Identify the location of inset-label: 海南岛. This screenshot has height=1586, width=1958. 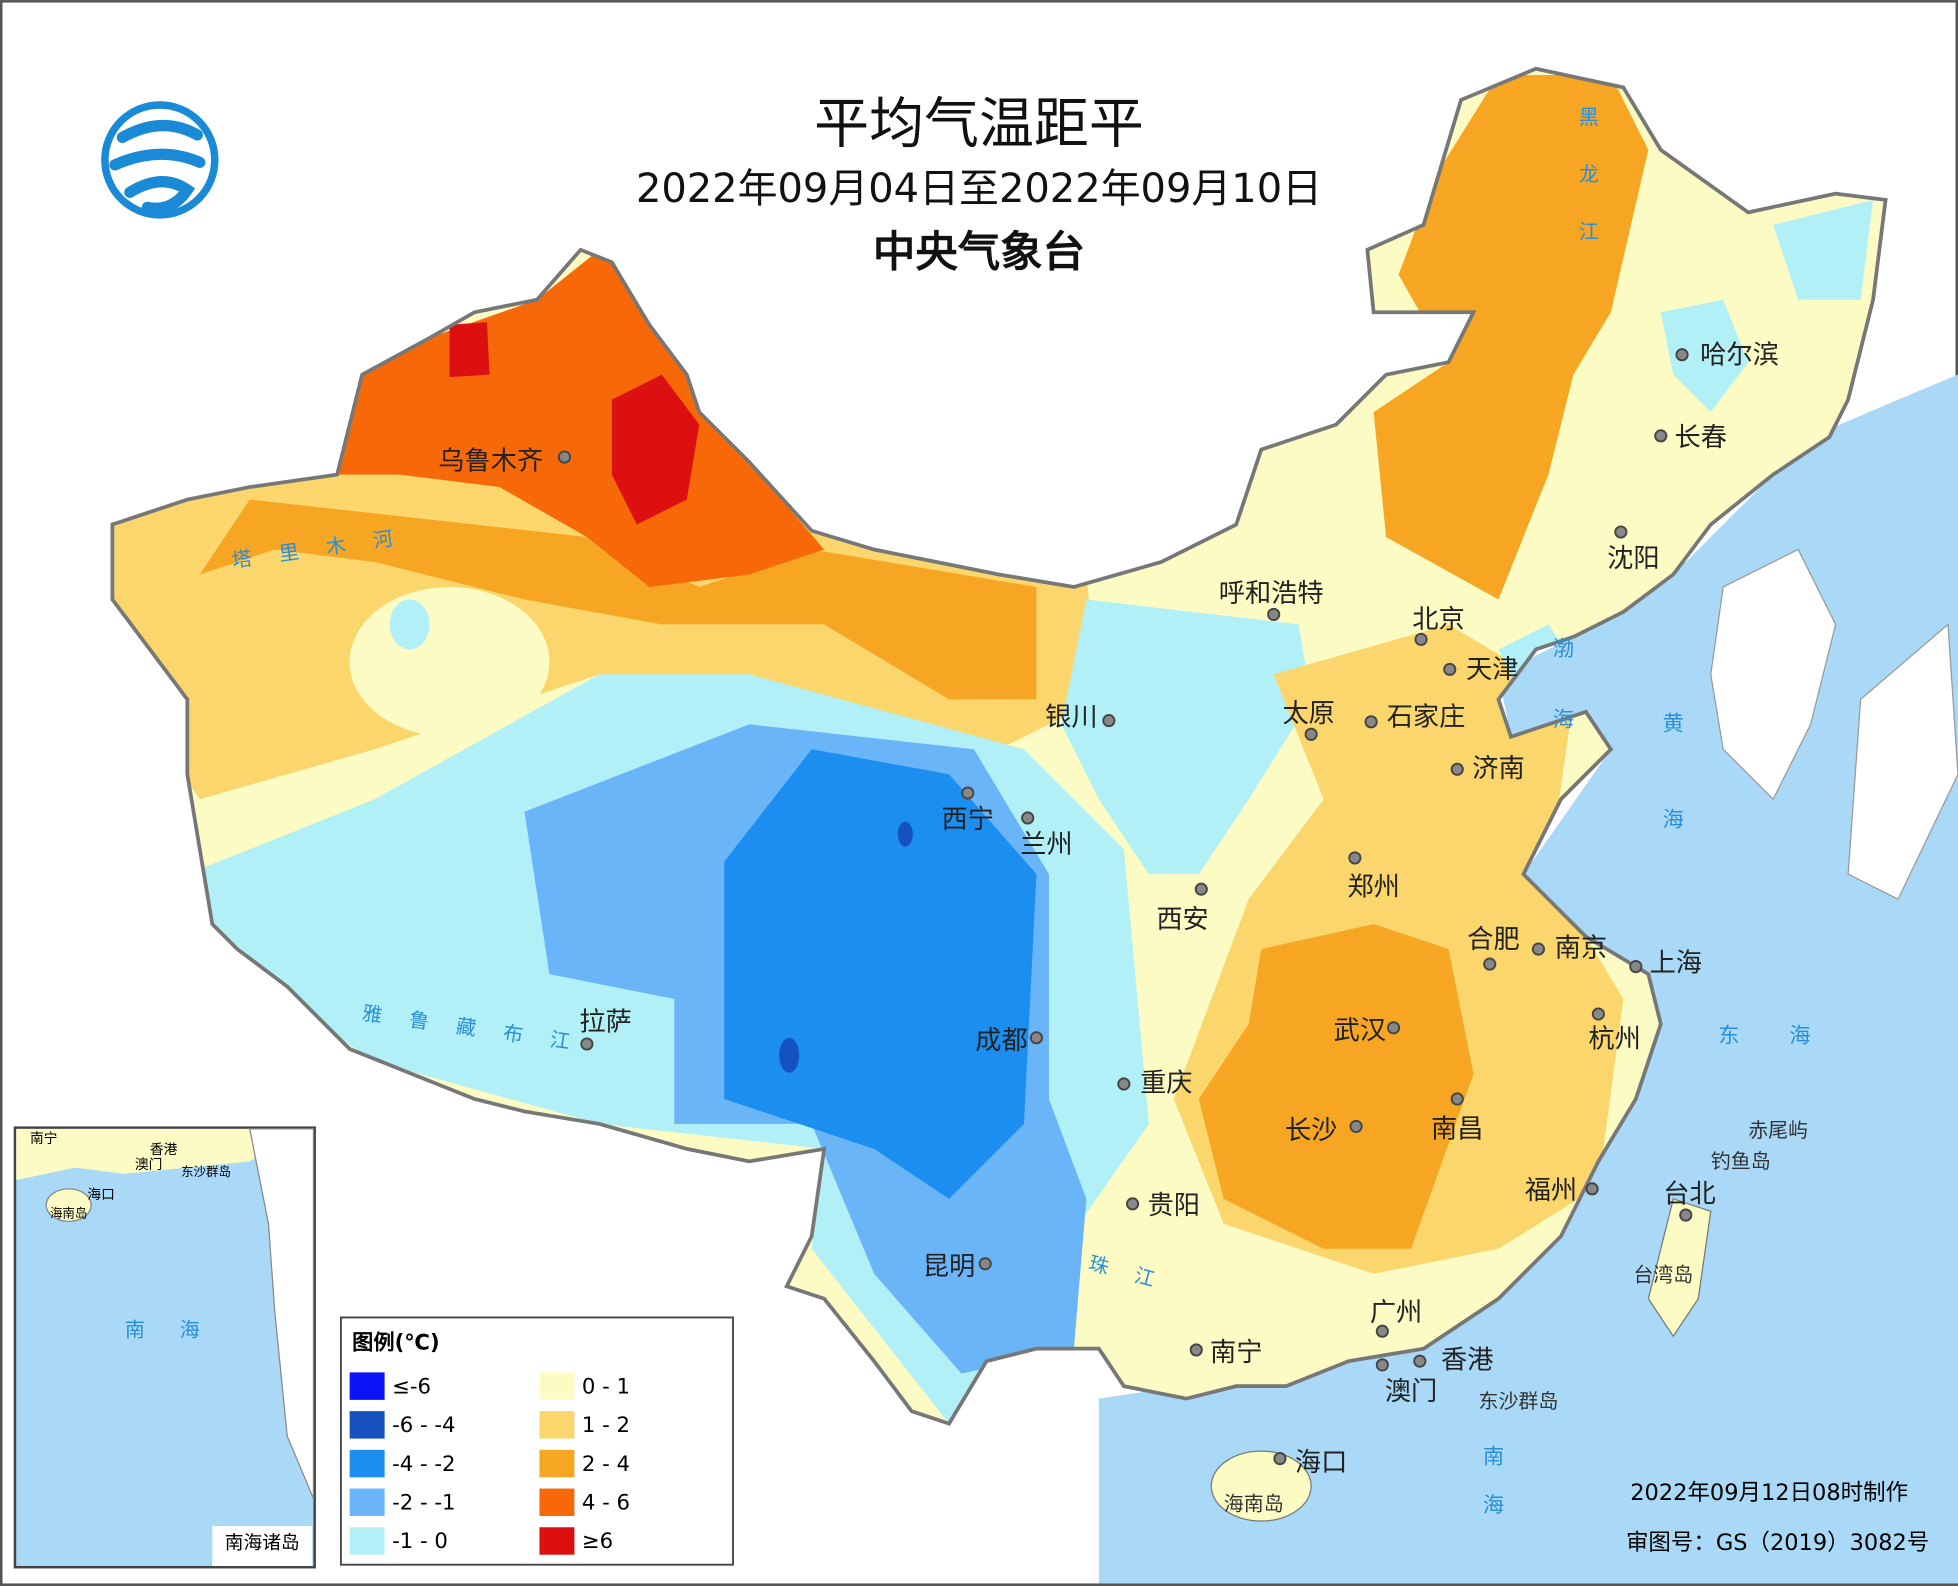
(68, 1212).